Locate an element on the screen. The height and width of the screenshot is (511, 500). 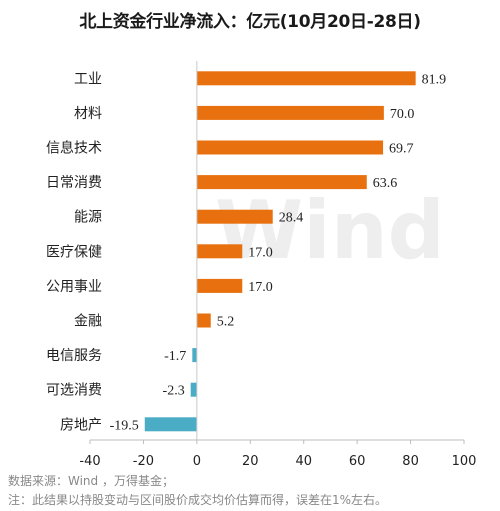
category-label: 可选消费 is located at coordinates (74, 391).